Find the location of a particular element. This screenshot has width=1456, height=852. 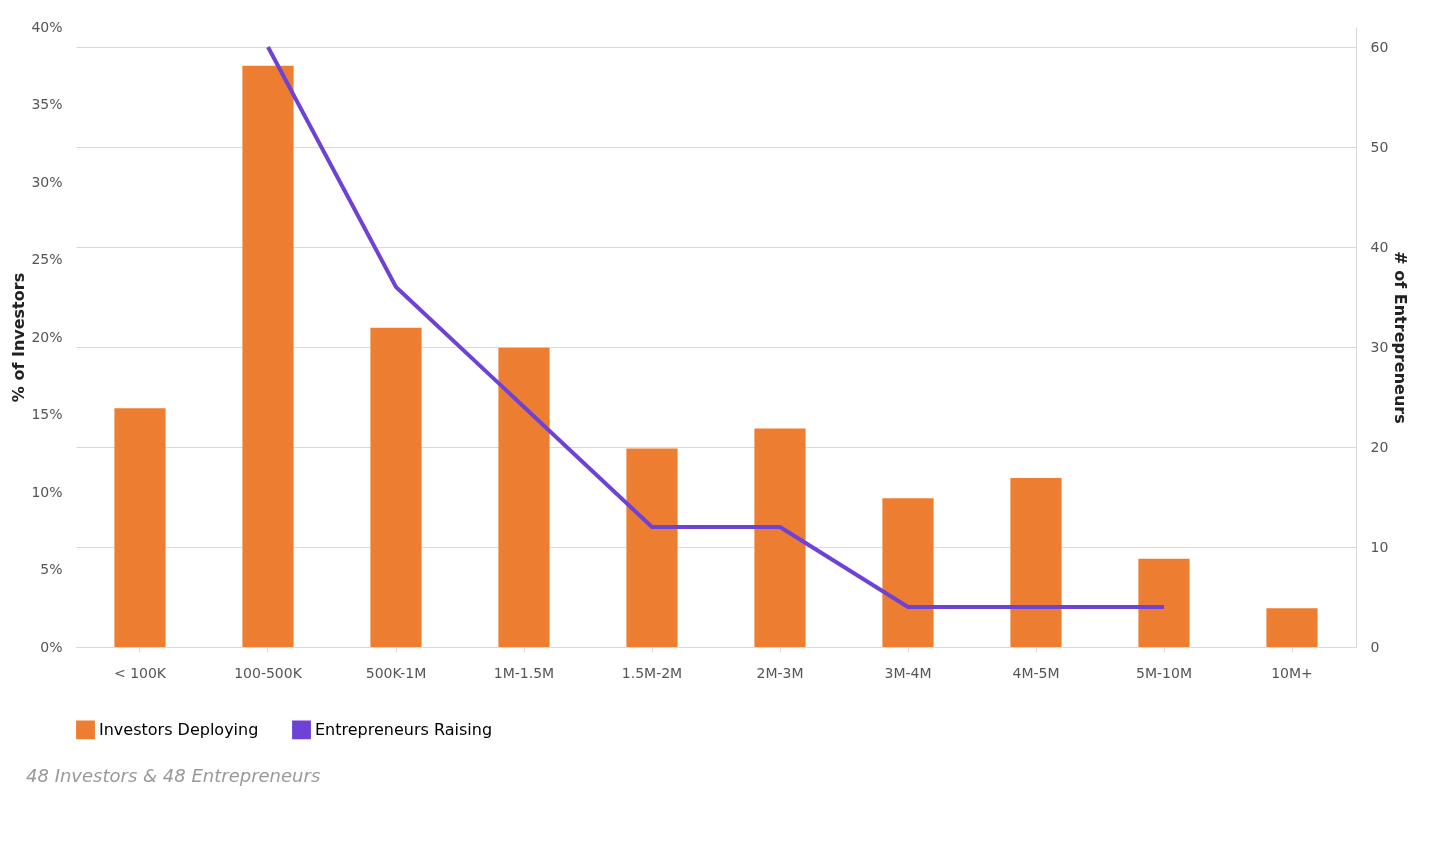

x-tick-label: < 100K is located at coordinates (140, 672).